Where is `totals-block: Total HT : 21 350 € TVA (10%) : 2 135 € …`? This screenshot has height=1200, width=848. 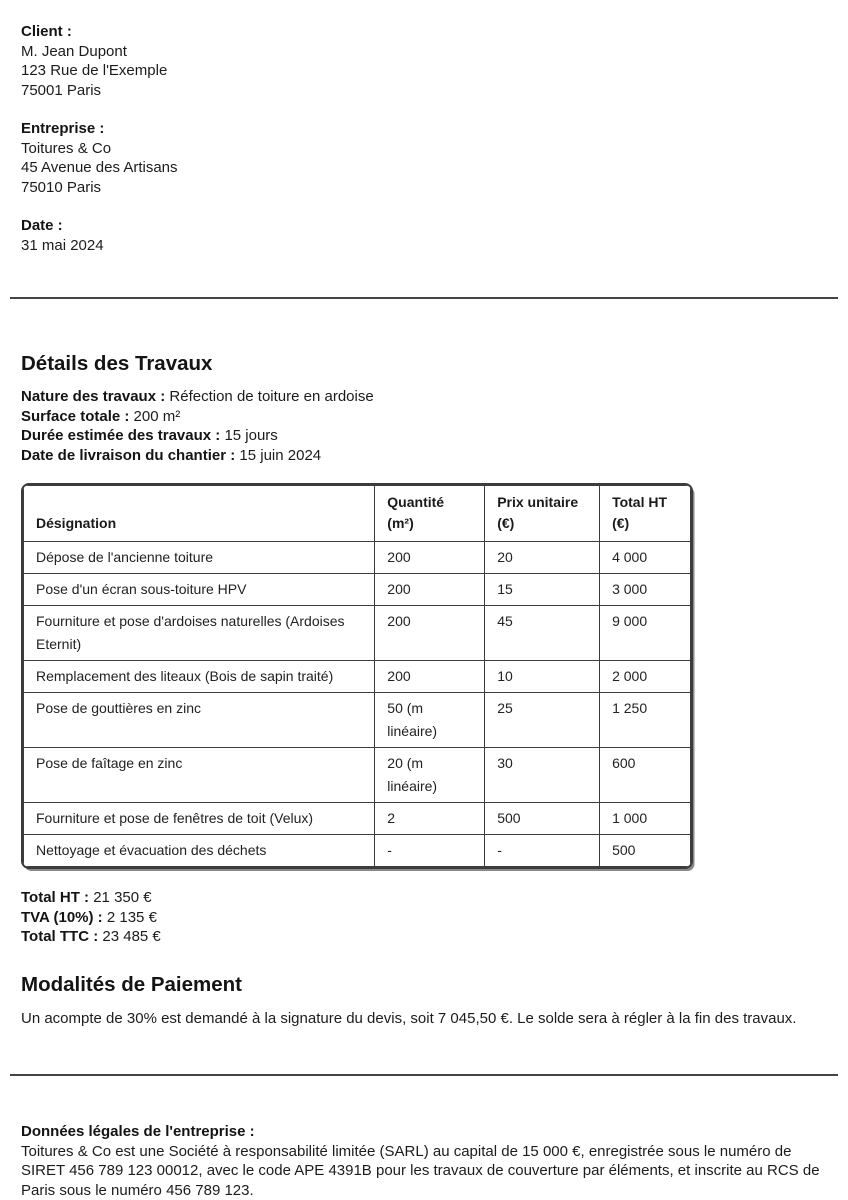
totals-block: Total HT : 21 350 € TVA (10%) : 2 135 € … is located at coordinates (424, 917).